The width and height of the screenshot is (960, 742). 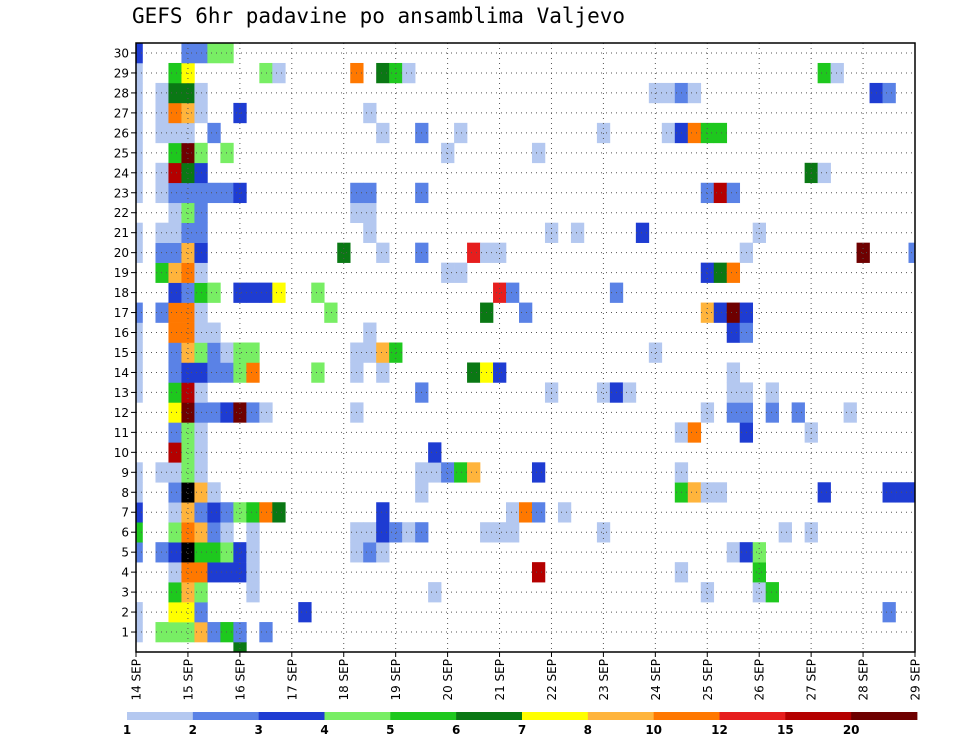 I want to click on y-tick-label: 11, so click(x=121, y=433).